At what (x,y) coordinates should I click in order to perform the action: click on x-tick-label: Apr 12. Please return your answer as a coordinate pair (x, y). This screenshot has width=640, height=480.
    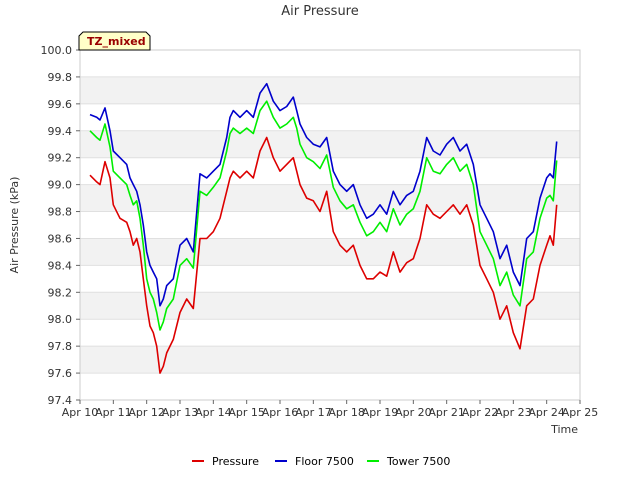
    Looking at the image, I should click on (146, 412).